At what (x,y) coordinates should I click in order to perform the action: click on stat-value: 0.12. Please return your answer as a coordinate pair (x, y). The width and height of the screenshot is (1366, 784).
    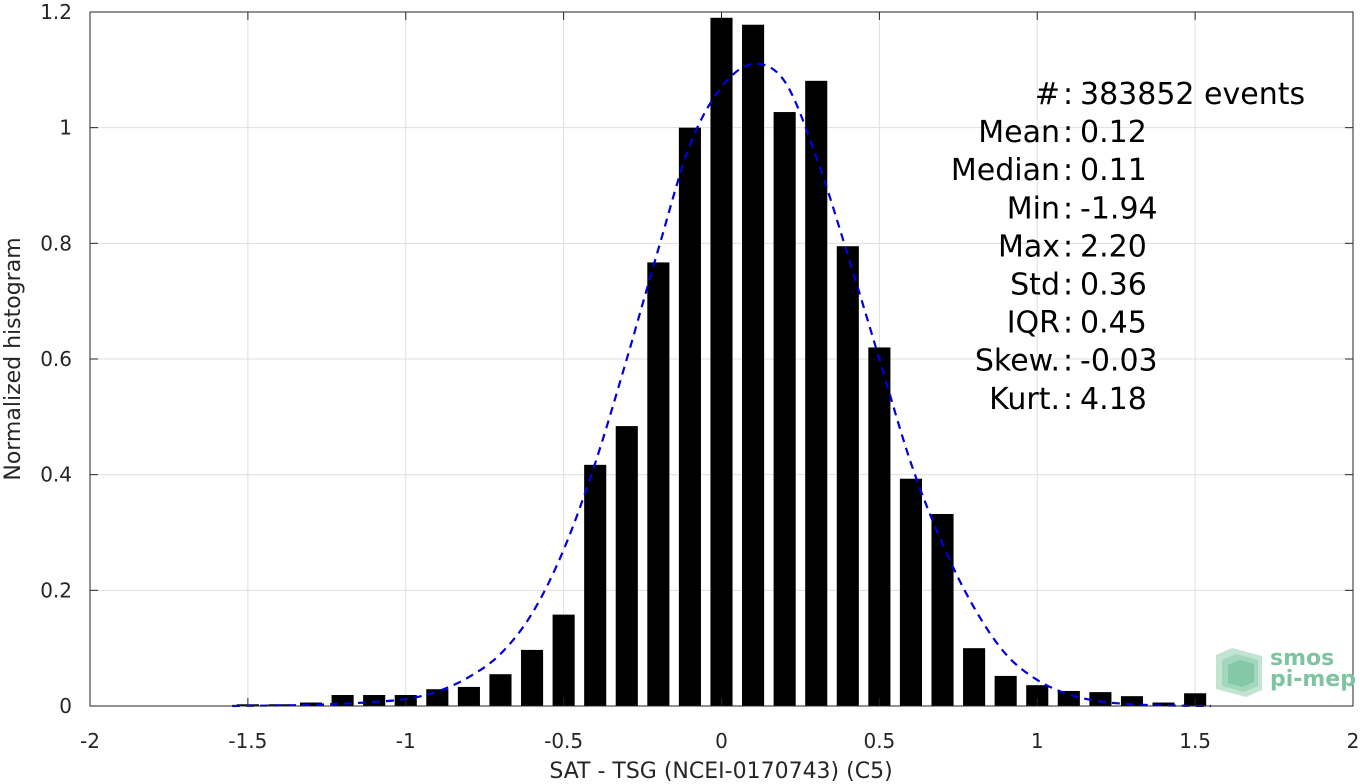
    Looking at the image, I should click on (1113, 132).